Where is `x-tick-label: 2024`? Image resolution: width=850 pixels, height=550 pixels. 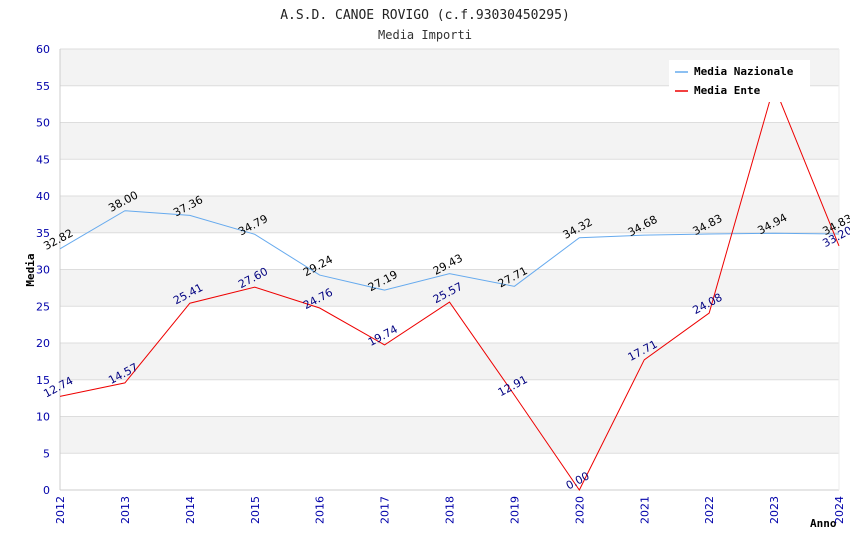
x-tick-label: 2024 is located at coordinates (839, 510).